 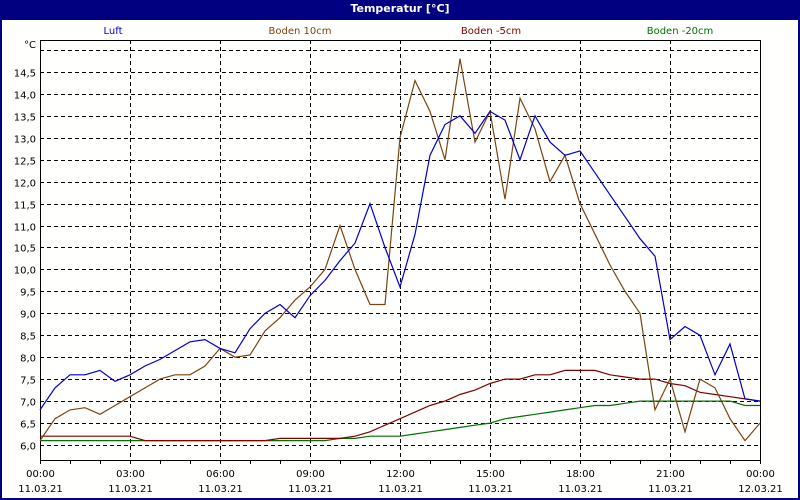 I want to click on y-tick-label: 10,5, so click(x=25, y=249).